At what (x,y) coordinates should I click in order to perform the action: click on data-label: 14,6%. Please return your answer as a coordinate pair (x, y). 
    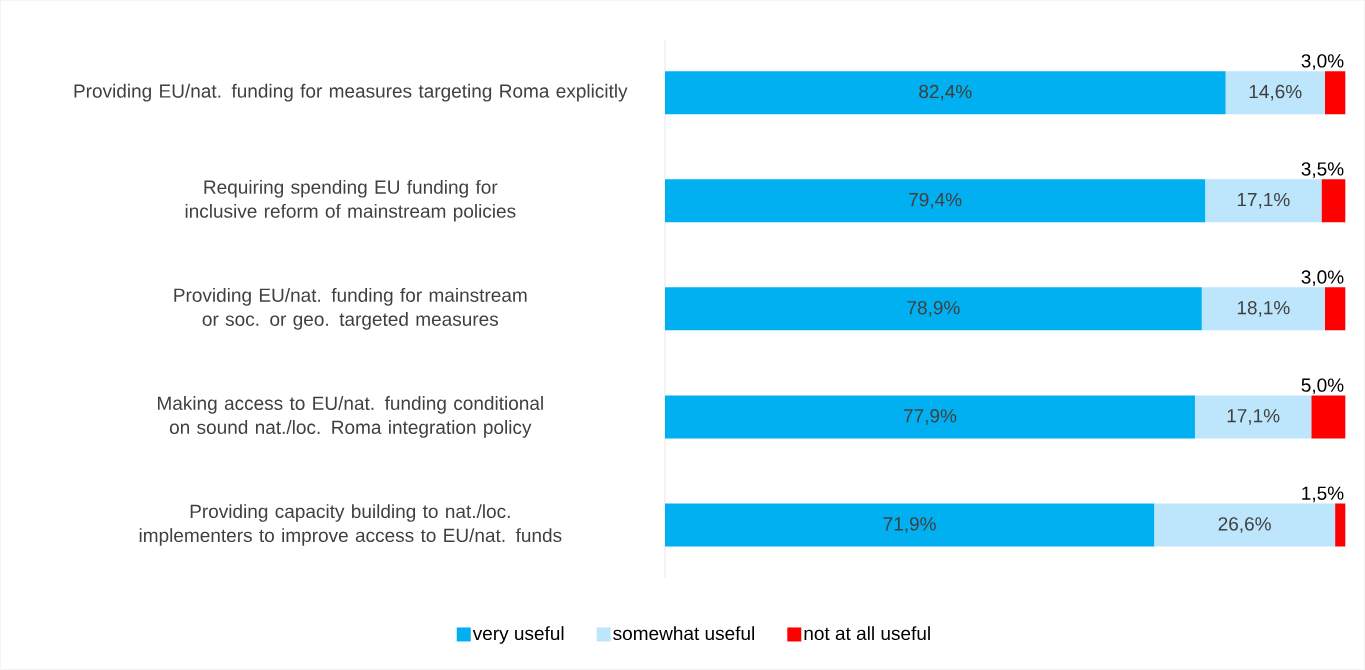
    Looking at the image, I should click on (1275, 92).